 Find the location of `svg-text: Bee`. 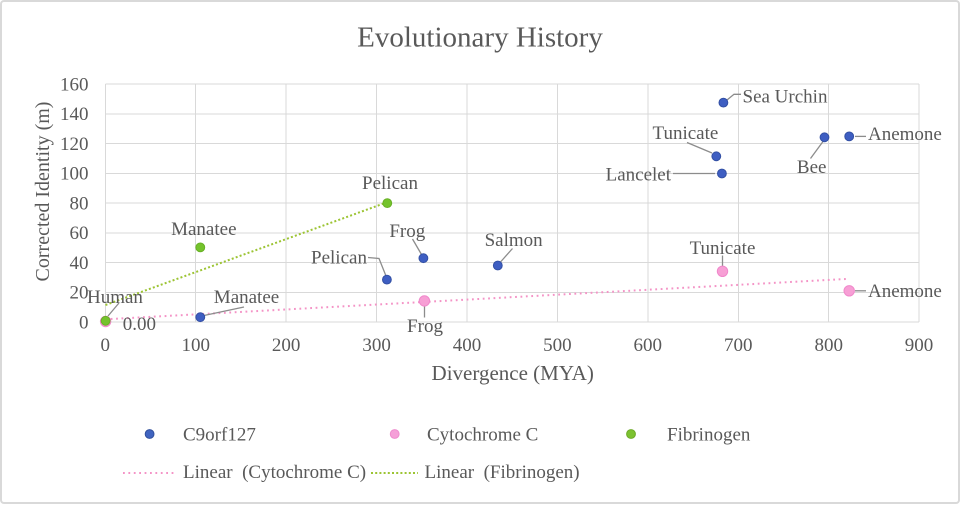

svg-text: Bee is located at coordinates (812, 167).